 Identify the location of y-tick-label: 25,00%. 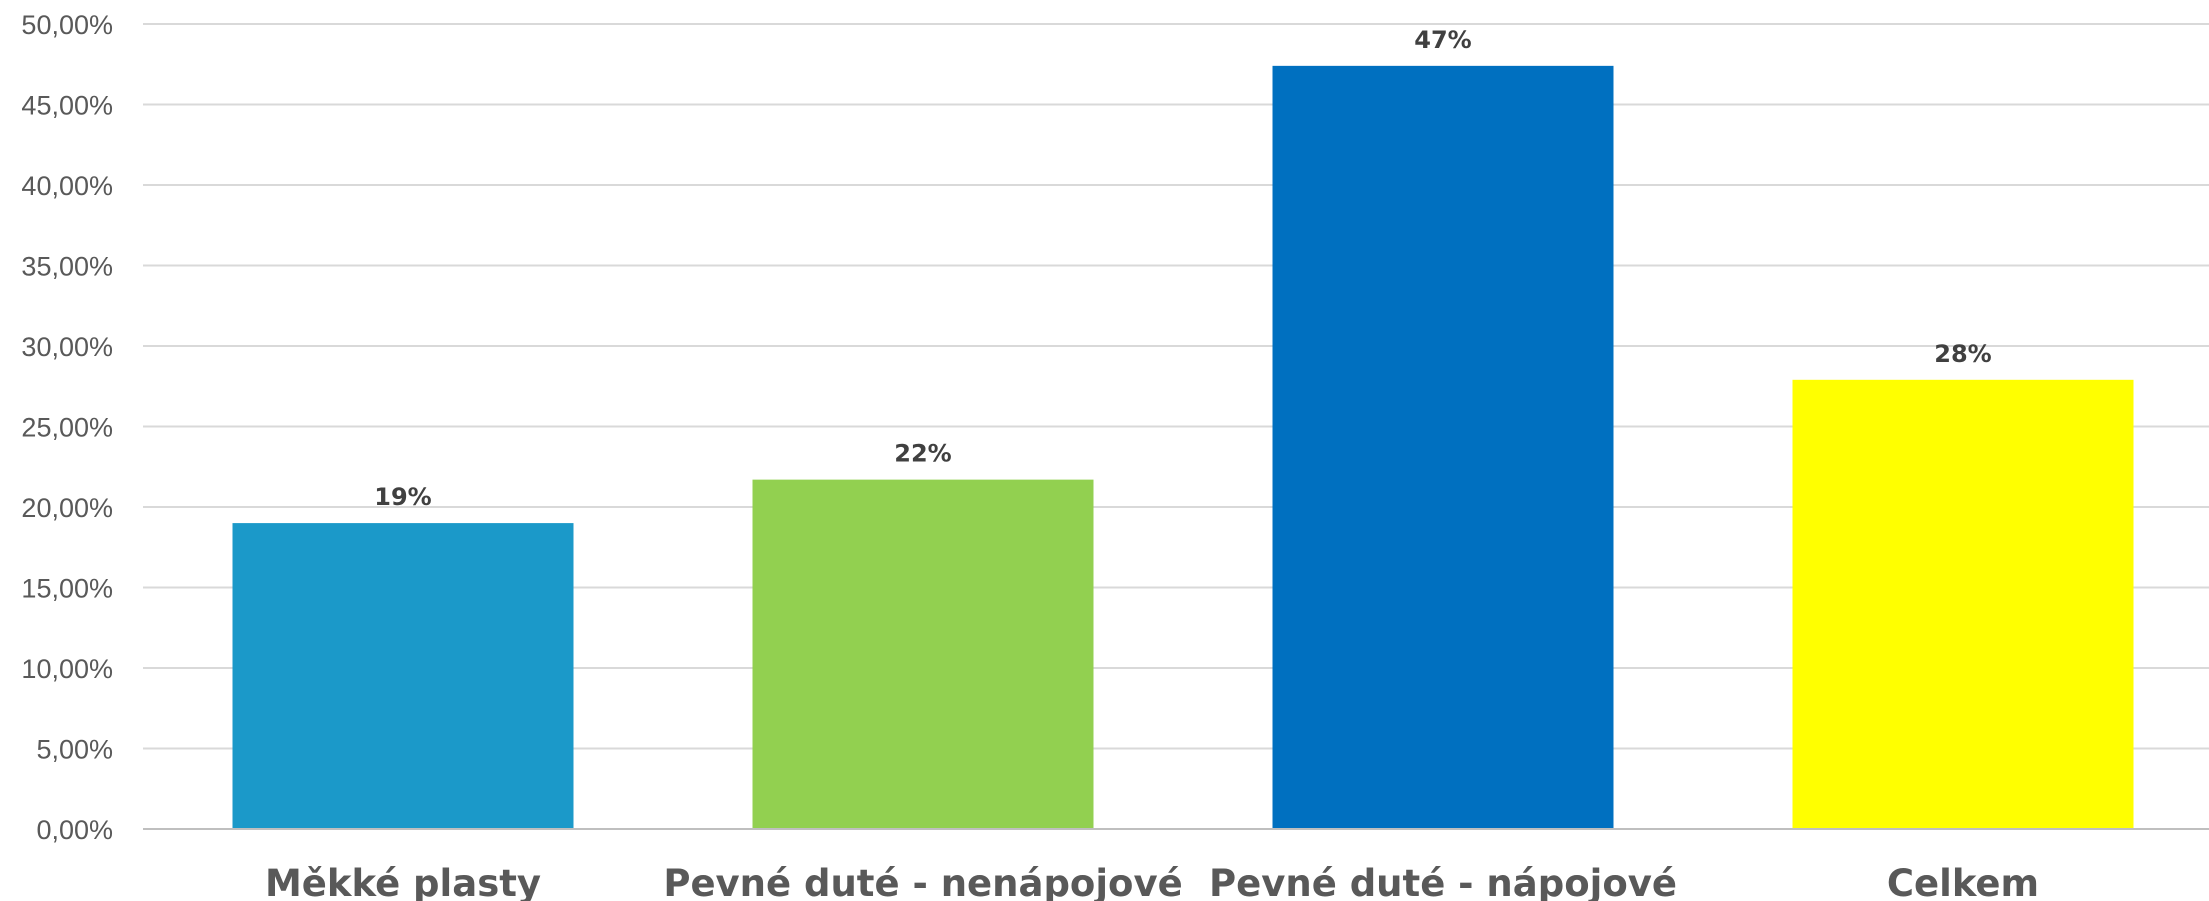
(67, 428).